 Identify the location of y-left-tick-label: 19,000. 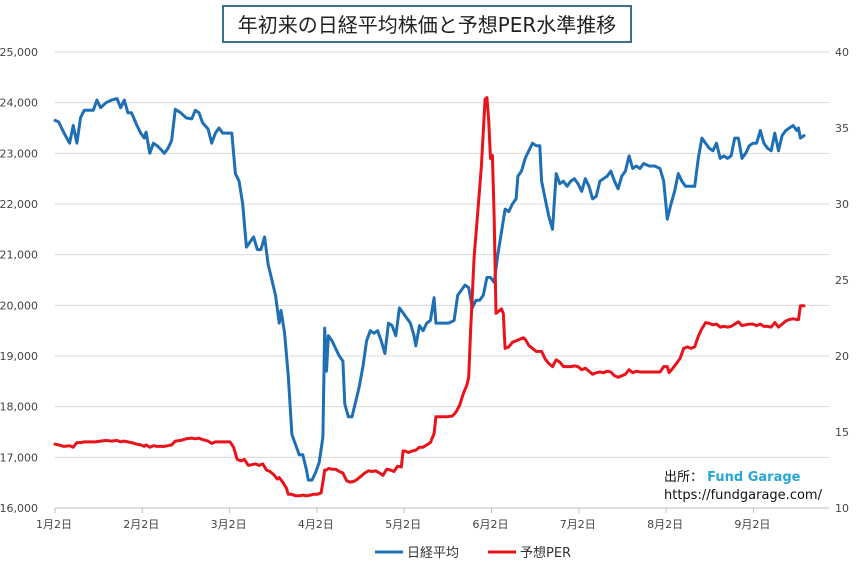
(19, 356).